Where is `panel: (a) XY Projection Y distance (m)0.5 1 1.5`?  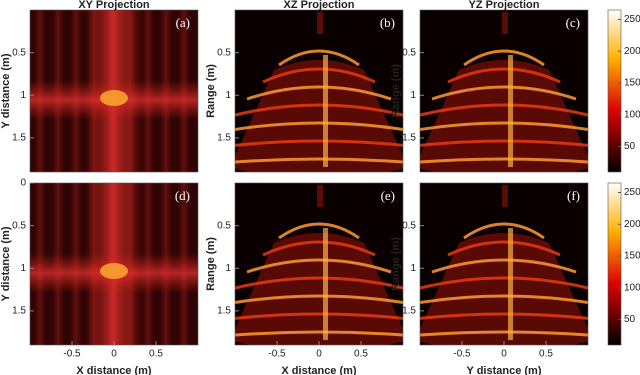
panel: (a) XY Projection Y distance (m)0.5 1 1.5 is located at coordinates (99, 86).